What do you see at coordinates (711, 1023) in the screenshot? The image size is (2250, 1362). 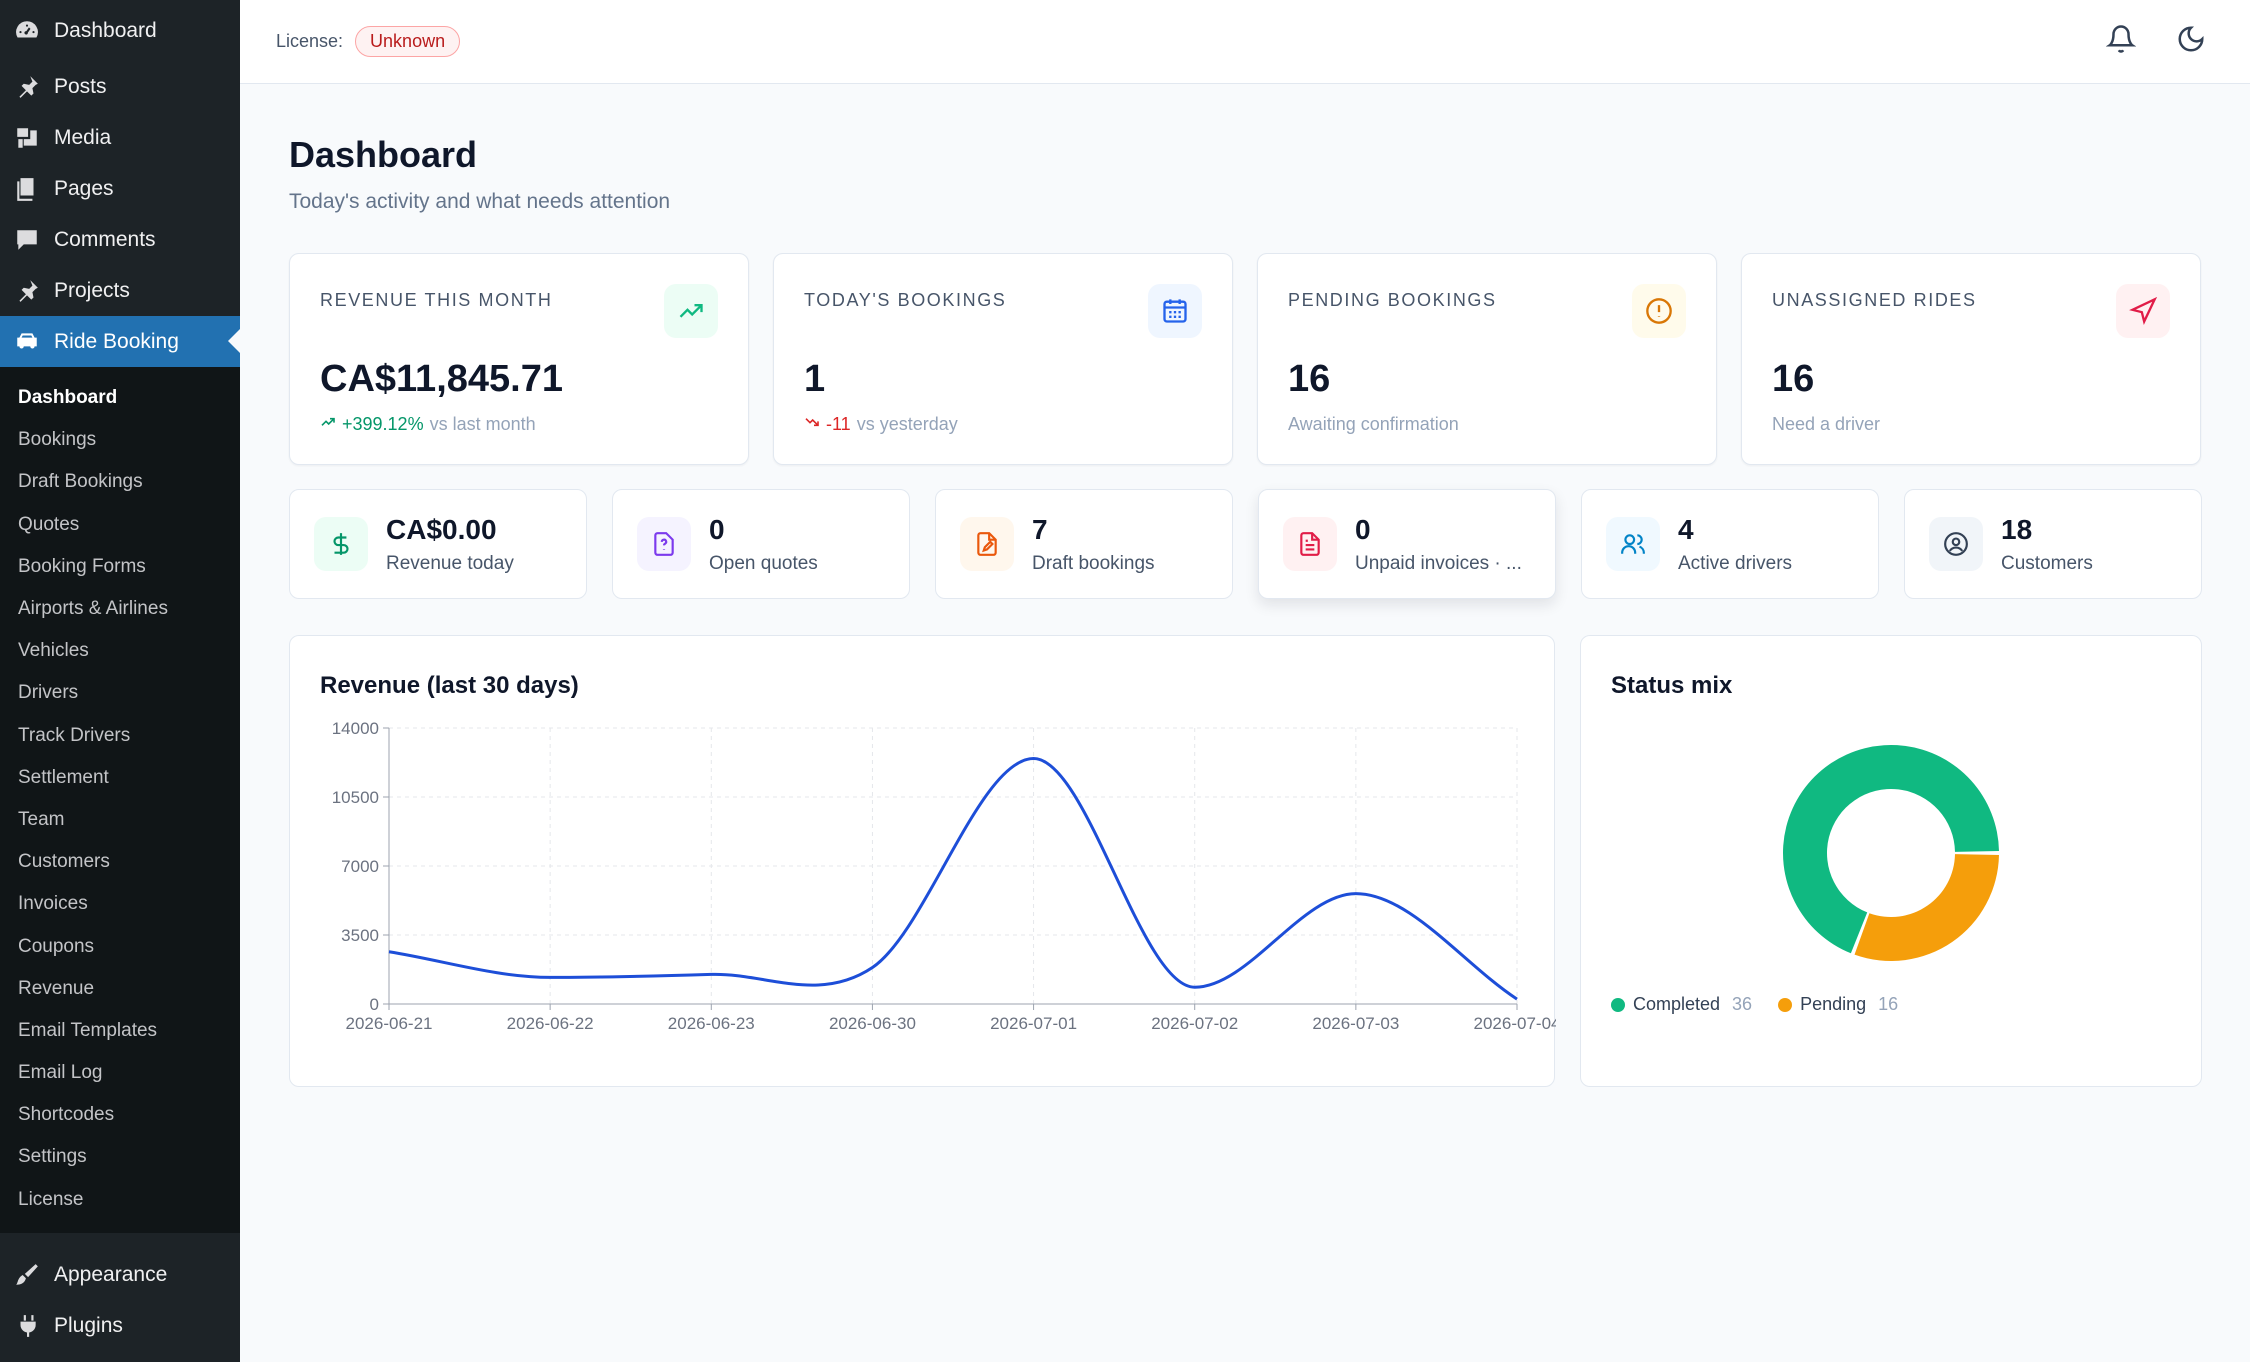 I see `x-tick-label: 2026-06-23` at bounding box center [711, 1023].